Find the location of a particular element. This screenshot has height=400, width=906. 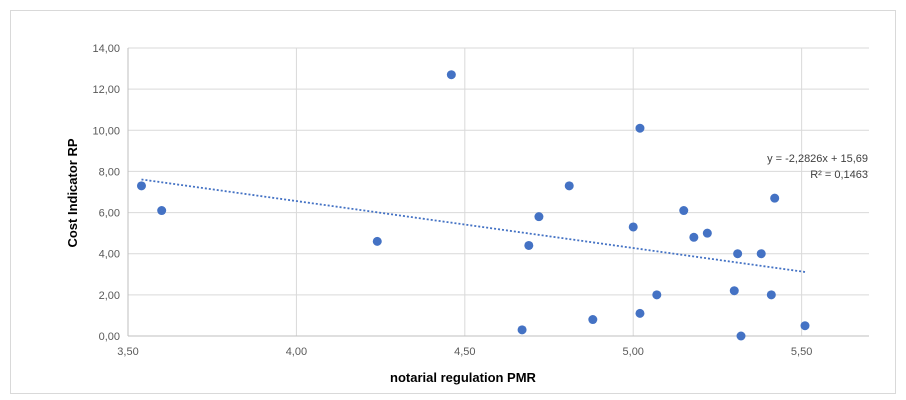

y-tick-label: 4,00 is located at coordinates (109, 255).